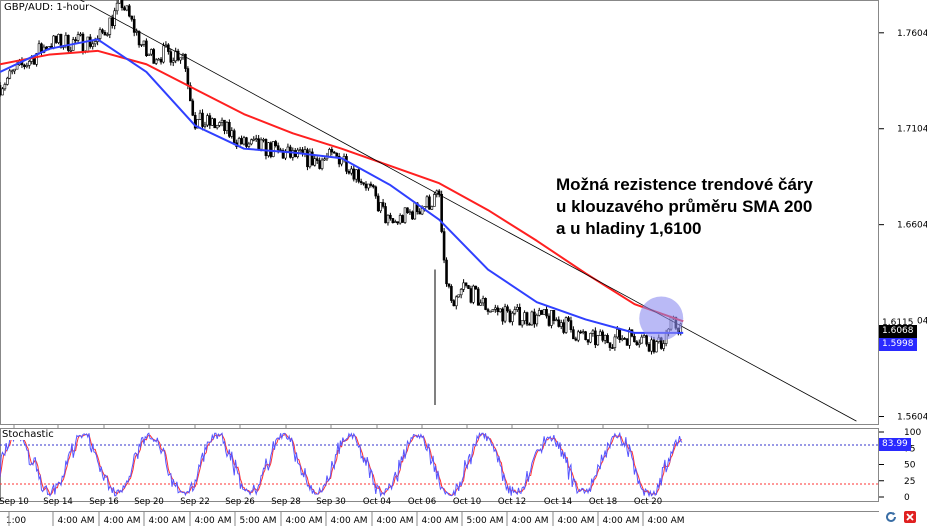  What do you see at coordinates (891, 517) in the screenshot?
I see `refresh-icon` at bounding box center [891, 517].